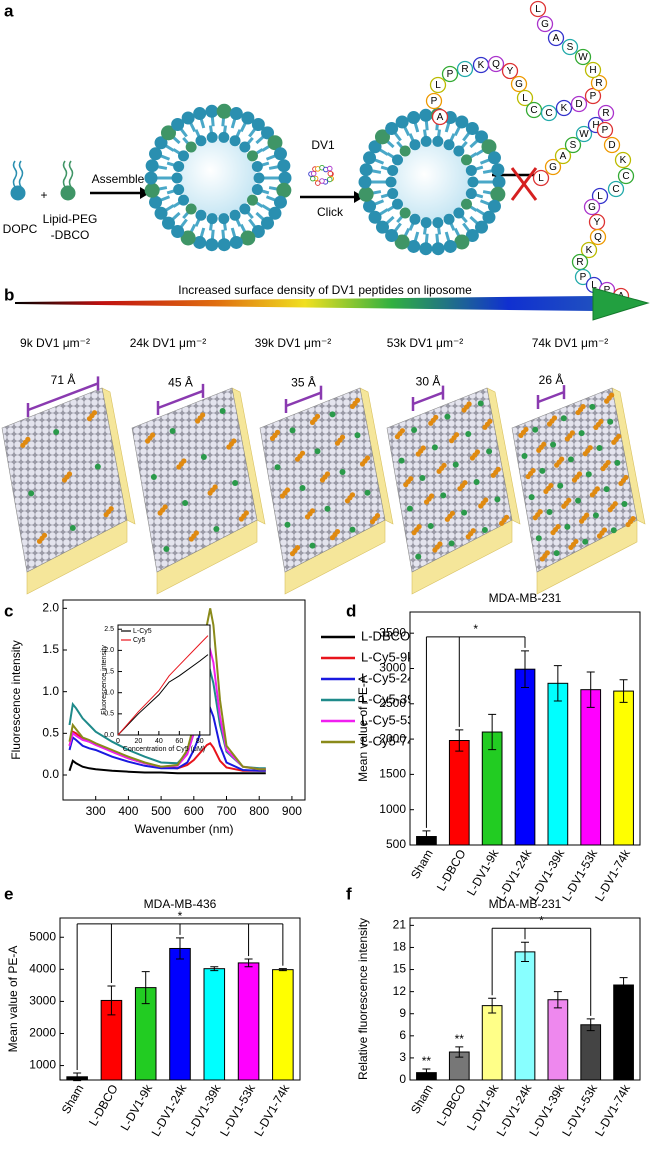 The image size is (651, 1155). I want to click on residue-letter: P, so click(605, 130).